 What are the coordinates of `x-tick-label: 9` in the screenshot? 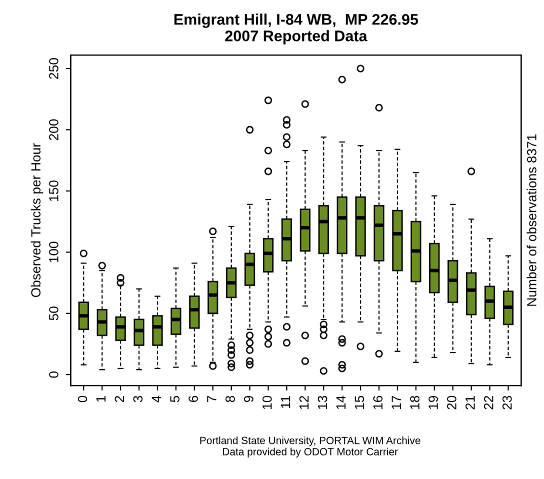 It's located at (249, 399).